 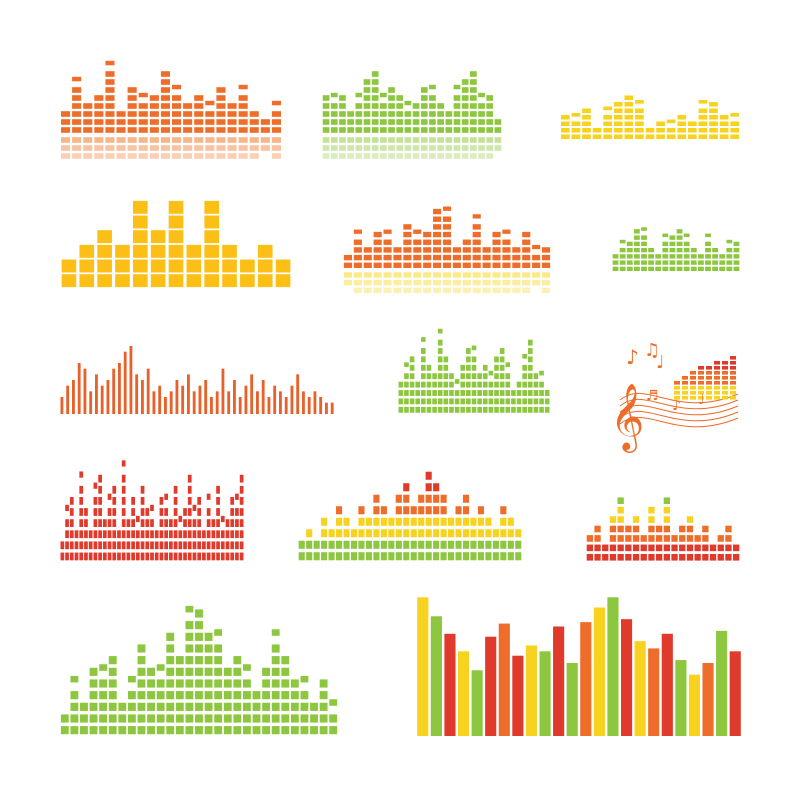 I want to click on equalizer-peak, so click(x=131, y=679).